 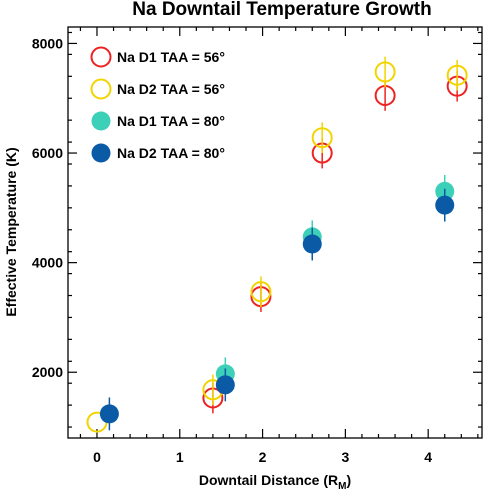 I want to click on legend-item: Na D1 TAA = 56°, so click(x=157, y=57).